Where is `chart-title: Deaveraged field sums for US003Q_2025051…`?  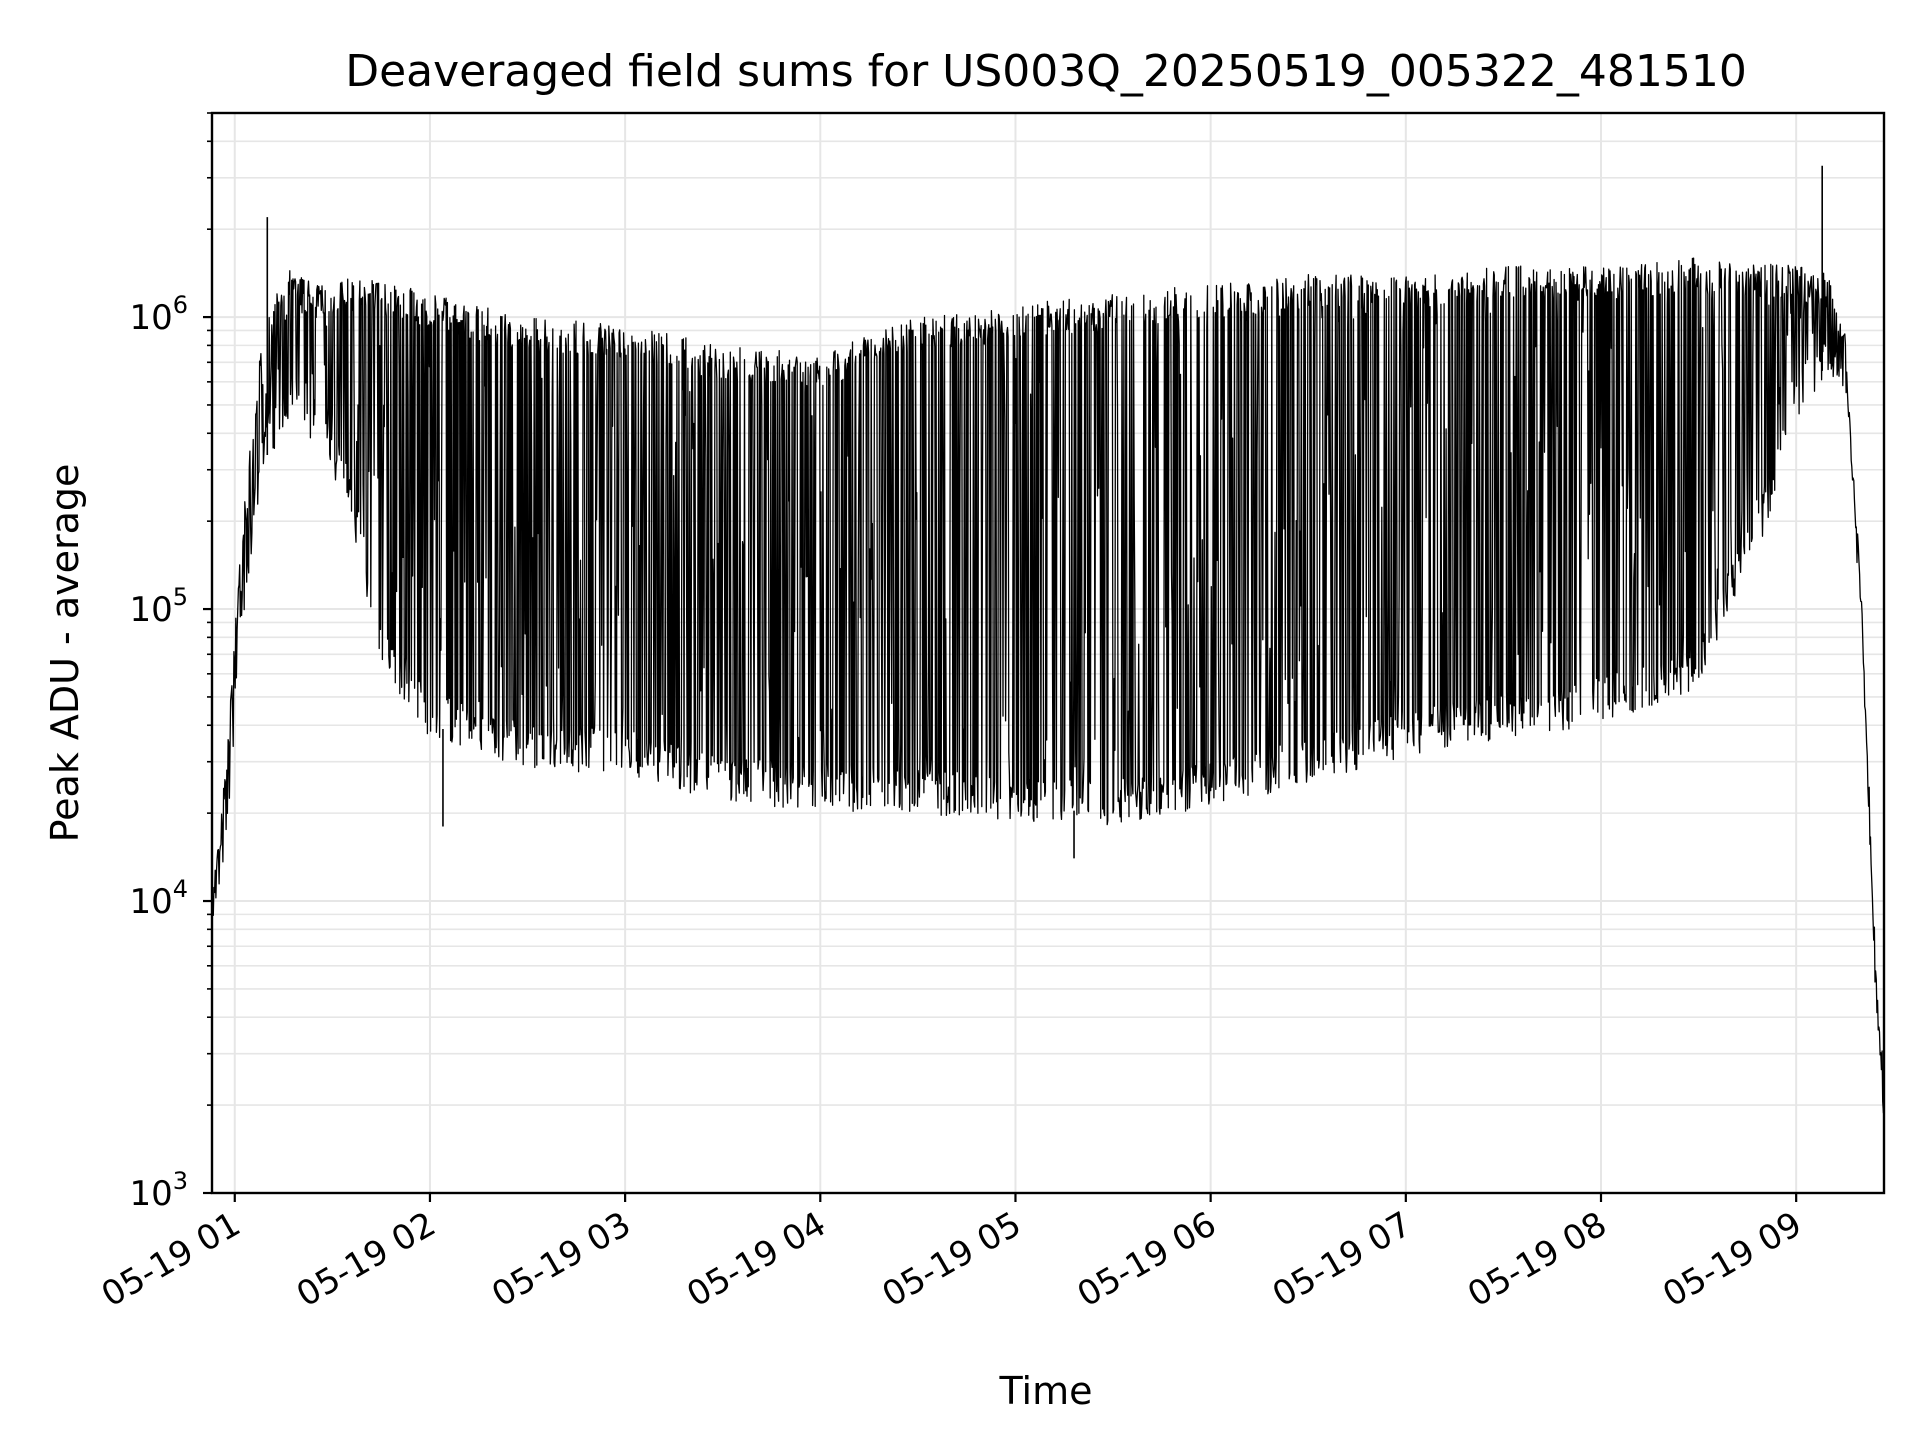 chart-title: Deaveraged field sums for US003Q_2025051… is located at coordinates (1046, 71).